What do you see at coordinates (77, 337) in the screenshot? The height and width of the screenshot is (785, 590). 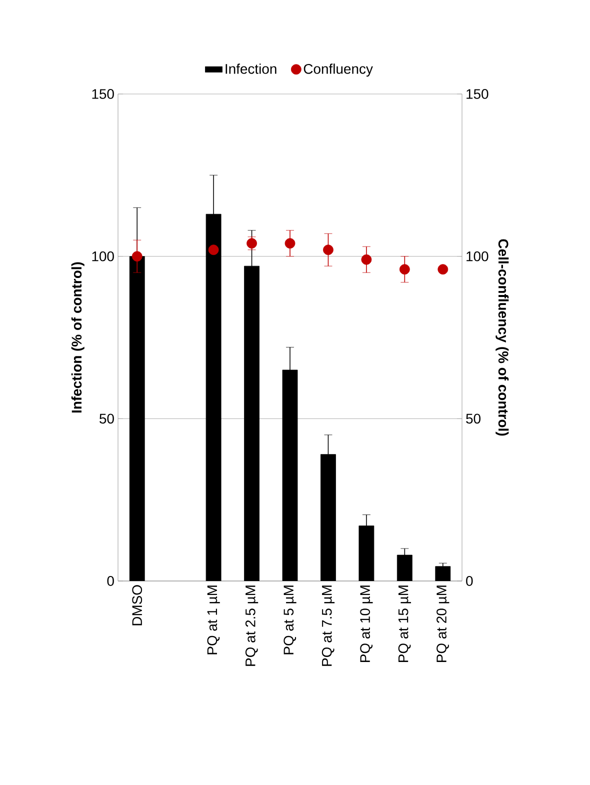 I see `y-axis-title: Infection (% of control)` at bounding box center [77, 337].